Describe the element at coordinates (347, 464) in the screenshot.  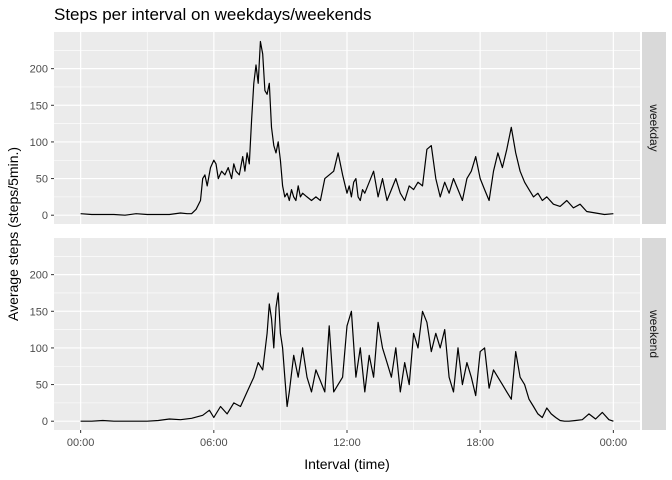
I see `x-axis-title: Interval (time)` at that location.